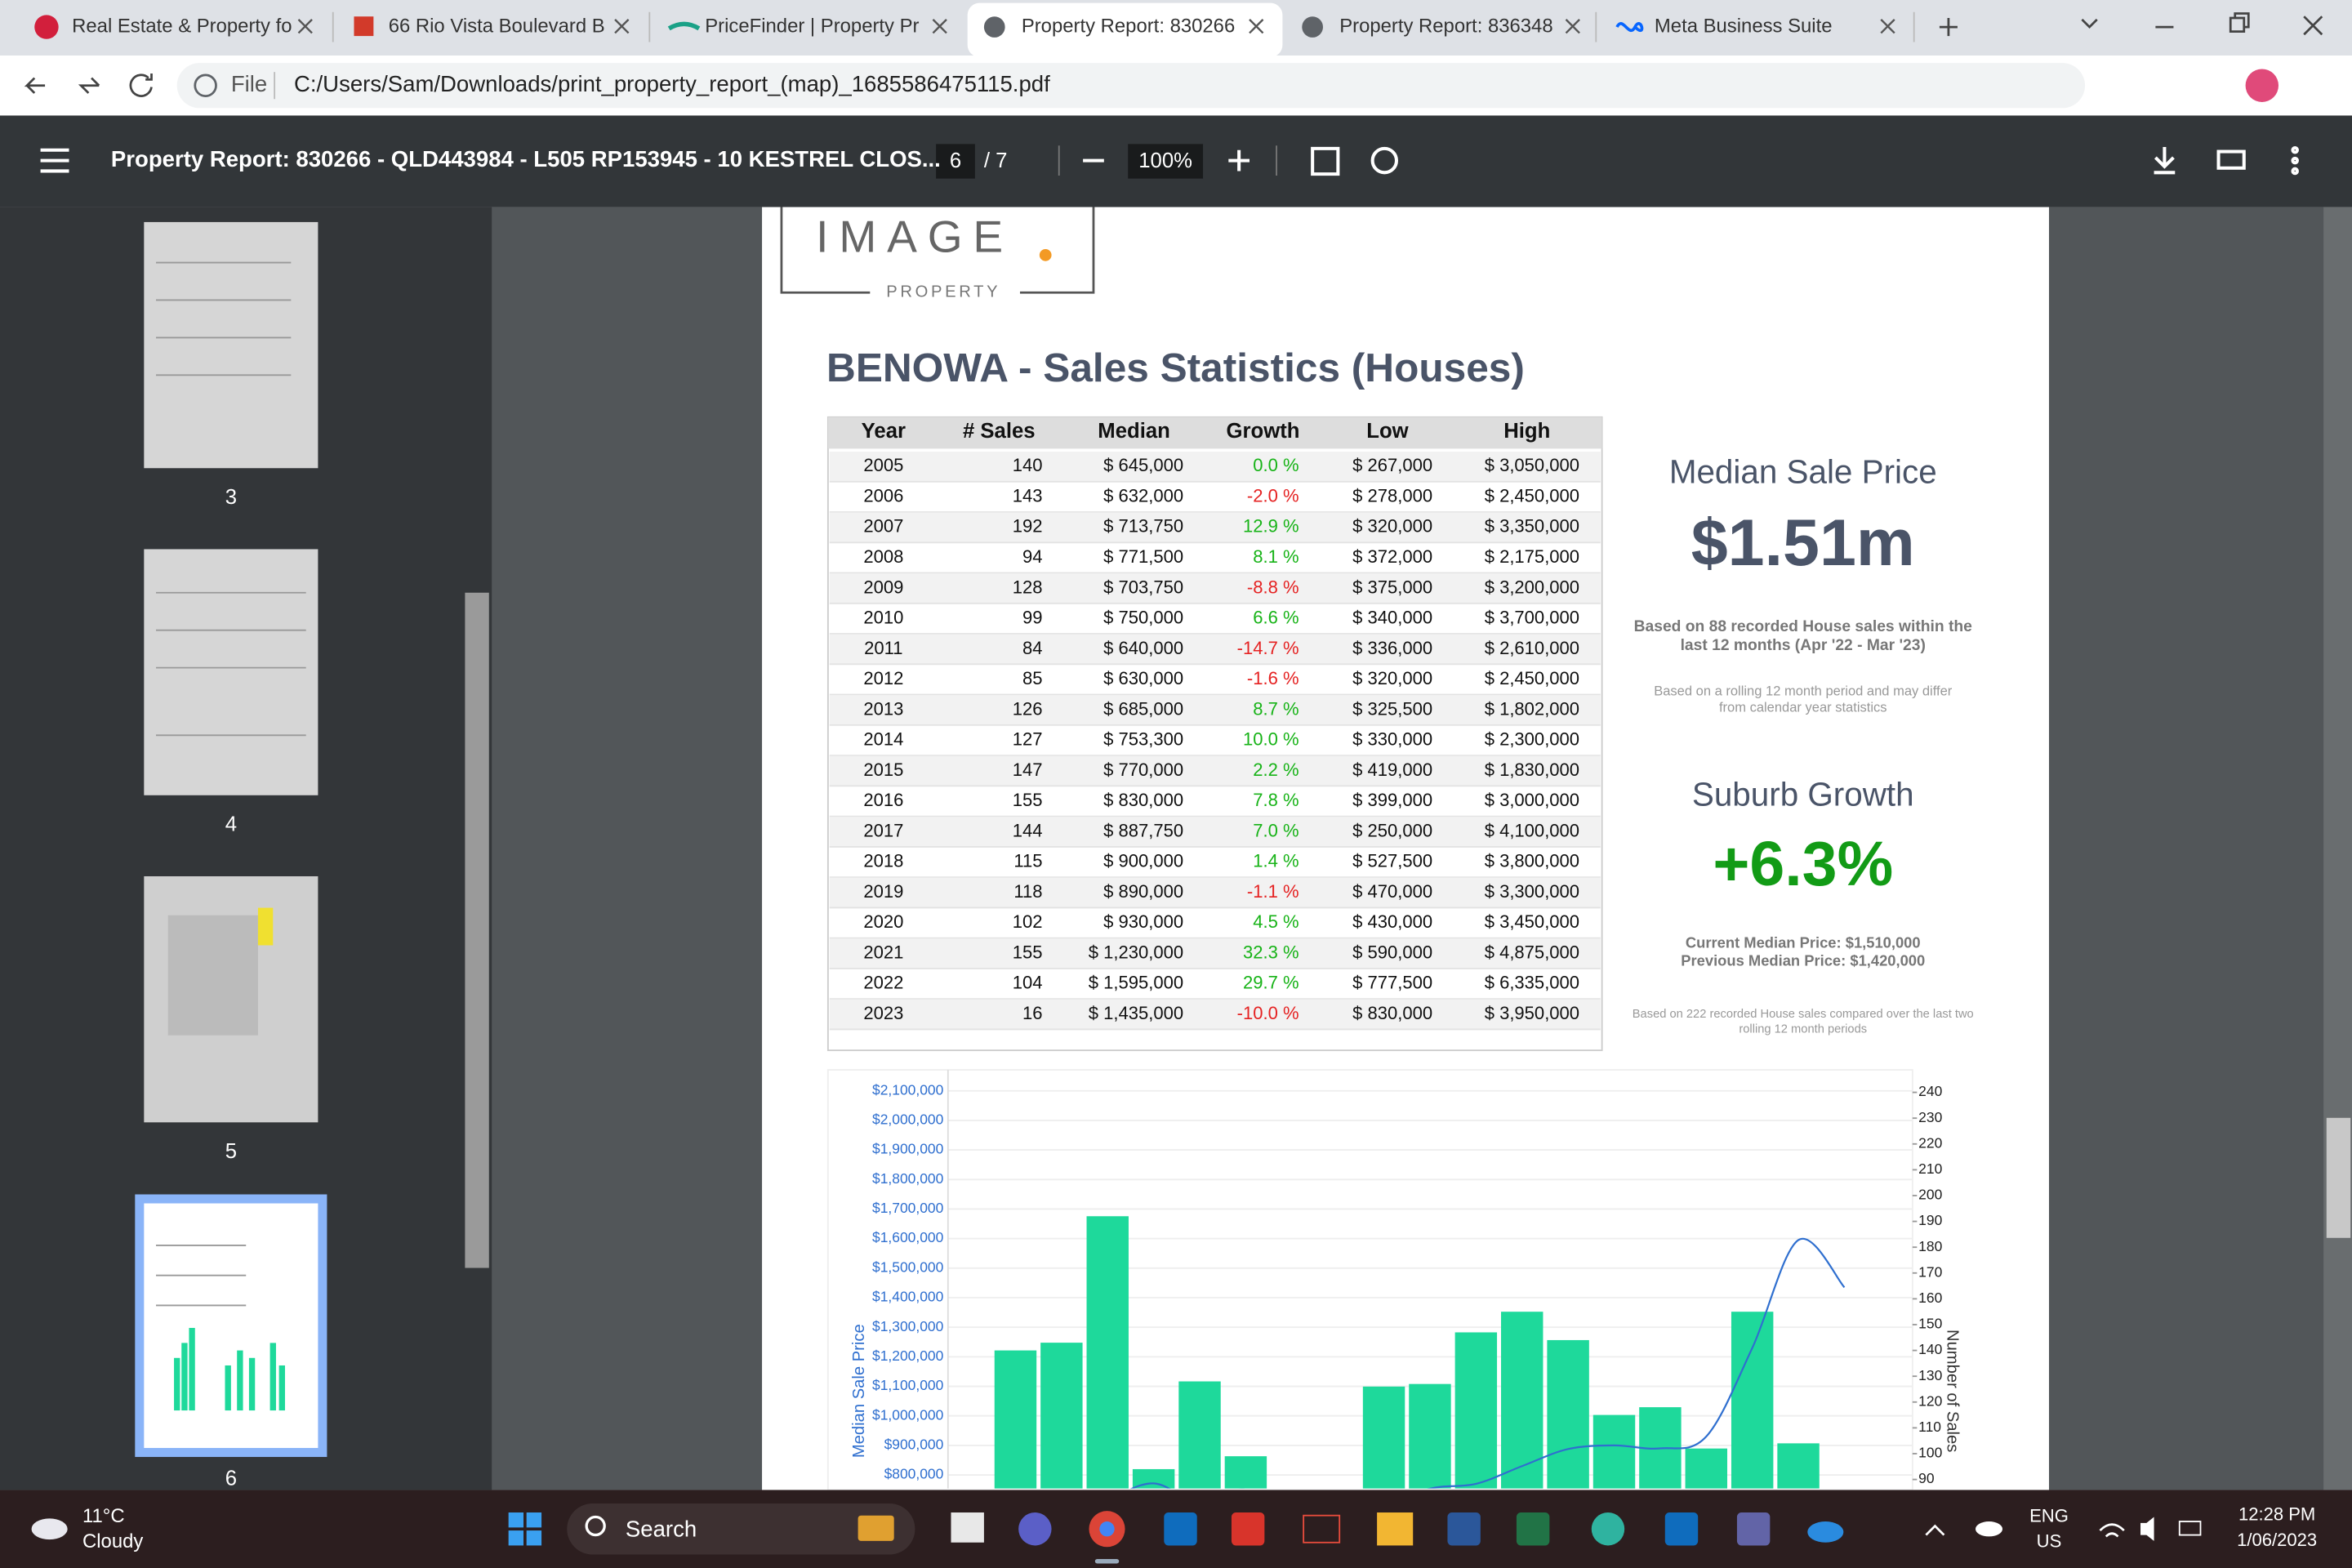  I want to click on tab-title: Real Estate & Property fo, so click(182, 26).